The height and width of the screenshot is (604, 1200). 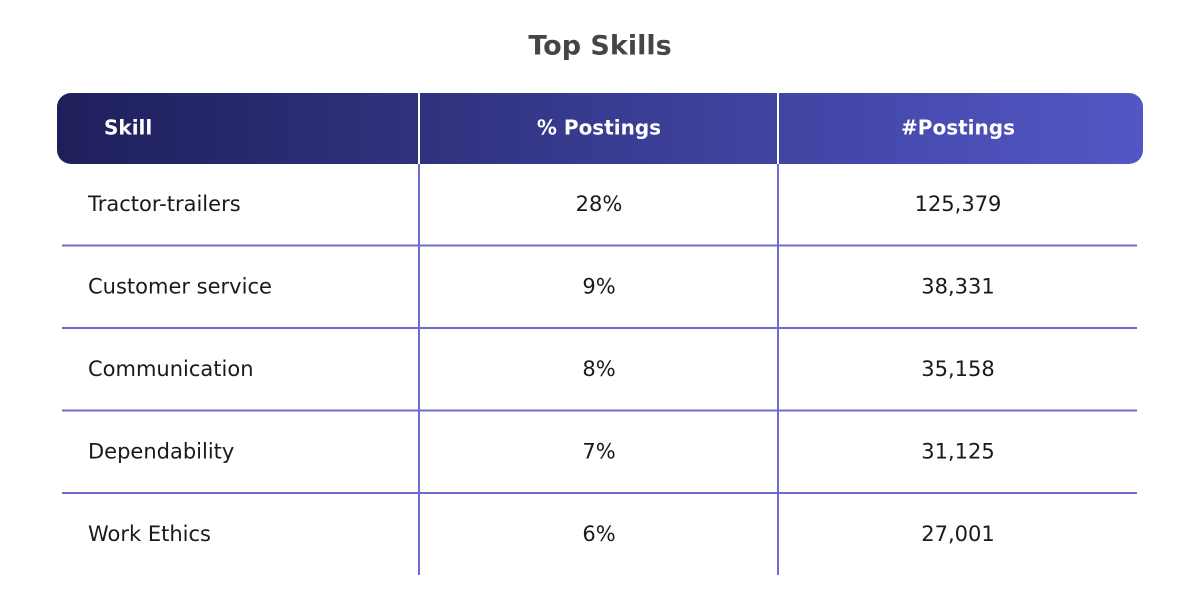 What do you see at coordinates (598, 452) in the screenshot?
I see `table-cell: 7%` at bounding box center [598, 452].